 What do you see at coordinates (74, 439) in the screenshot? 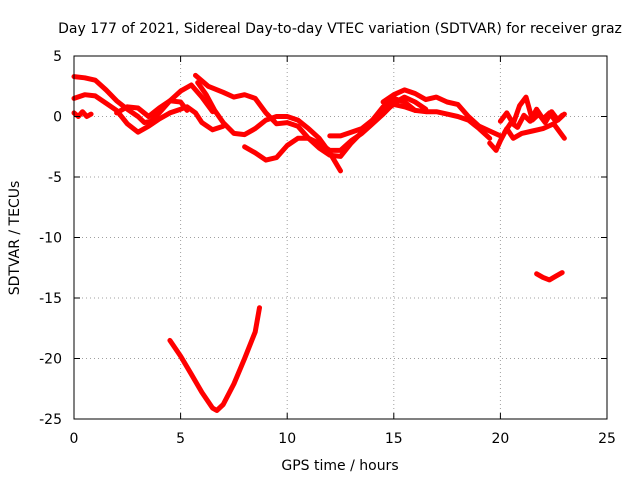
I see `x-tick-label: 0` at bounding box center [74, 439].